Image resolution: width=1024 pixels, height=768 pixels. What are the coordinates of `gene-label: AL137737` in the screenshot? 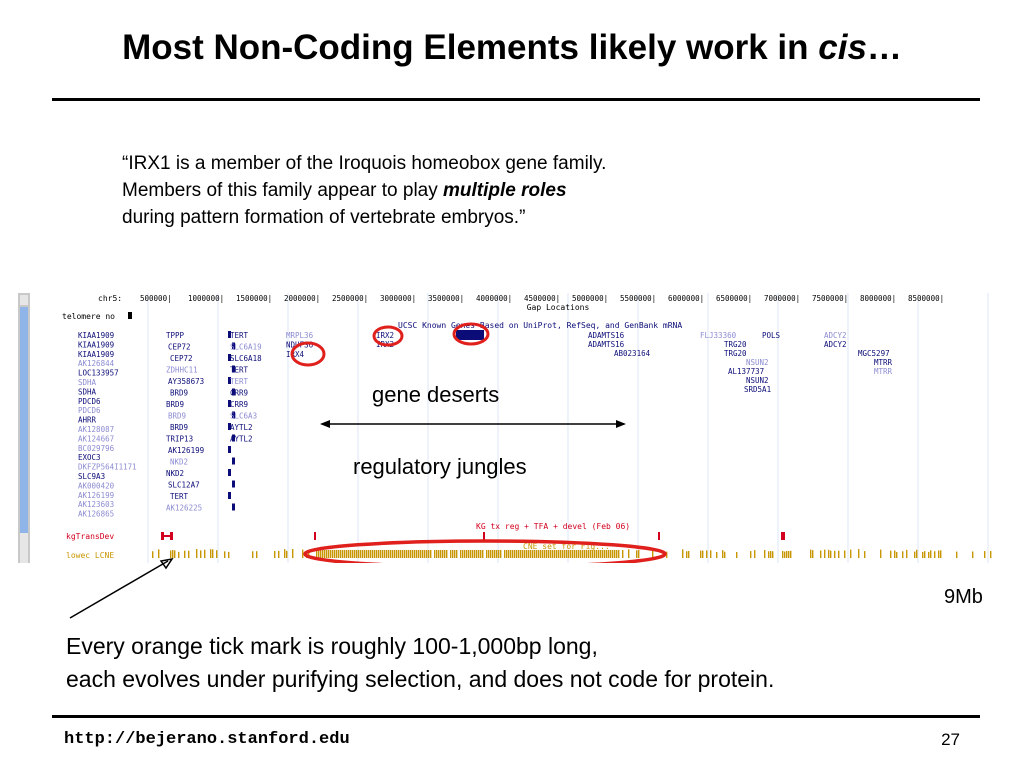 It's located at (746, 371).